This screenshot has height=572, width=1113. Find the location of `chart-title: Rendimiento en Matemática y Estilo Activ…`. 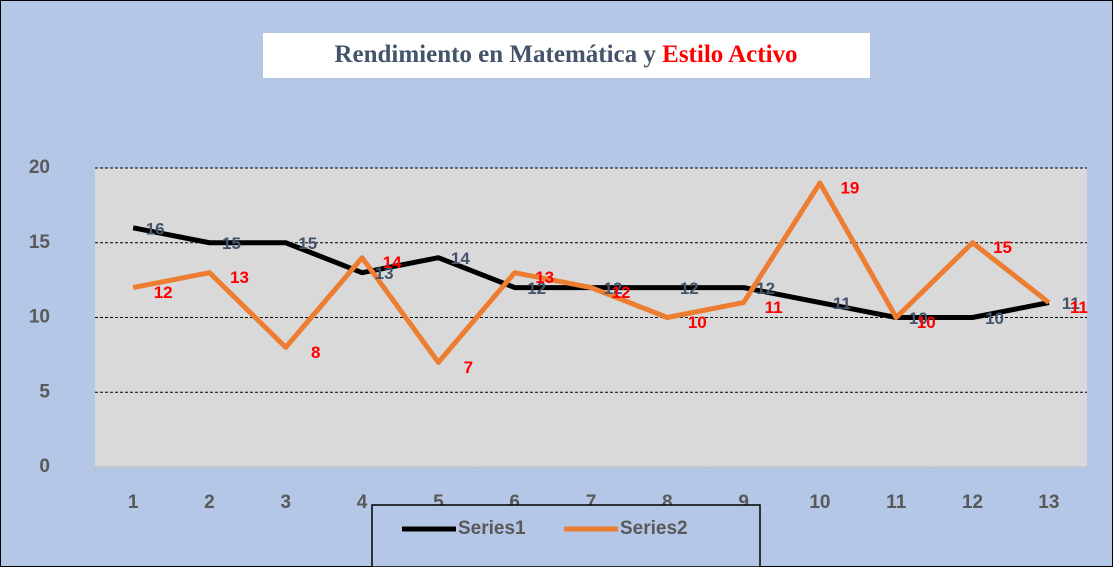

chart-title: Rendimiento en Matemática y Estilo Activ… is located at coordinates (565, 54).